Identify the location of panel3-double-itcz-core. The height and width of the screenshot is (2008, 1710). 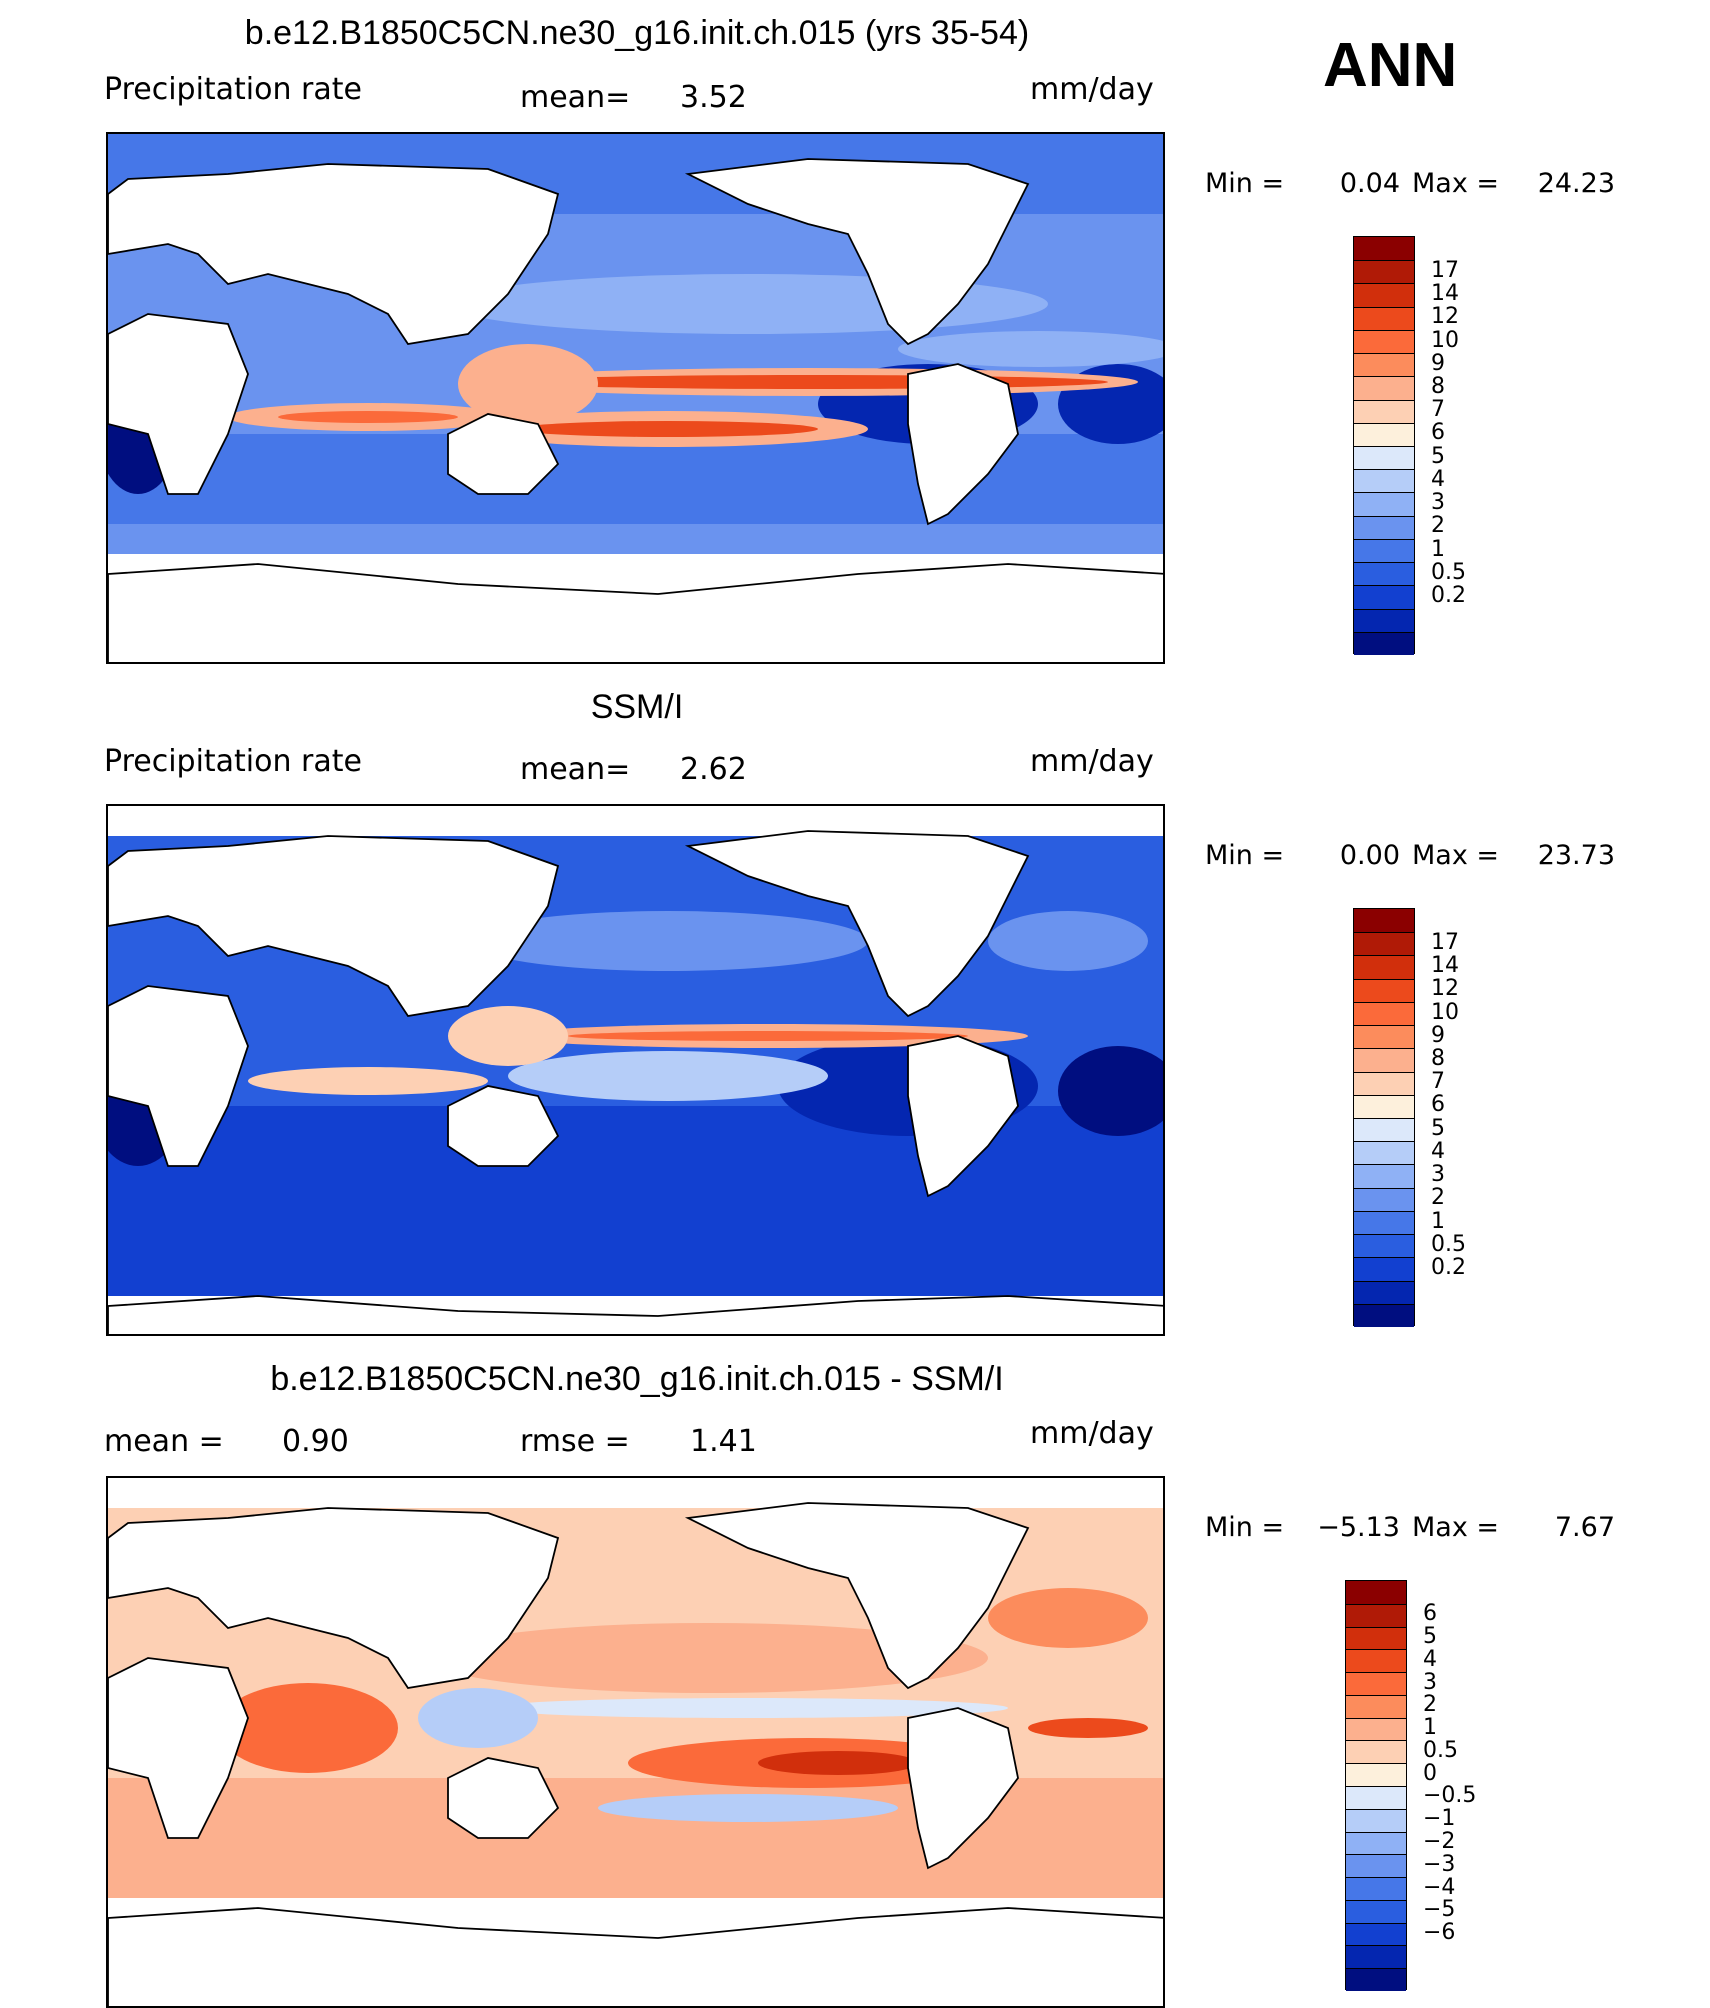
(838, 1763).